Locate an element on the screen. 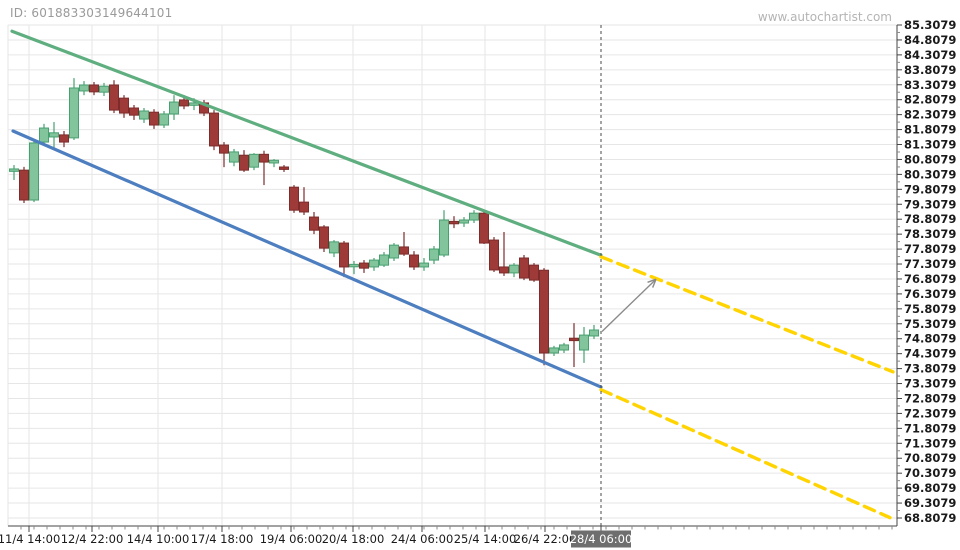  y-tick-label: 78.3079 is located at coordinates (930, 234).